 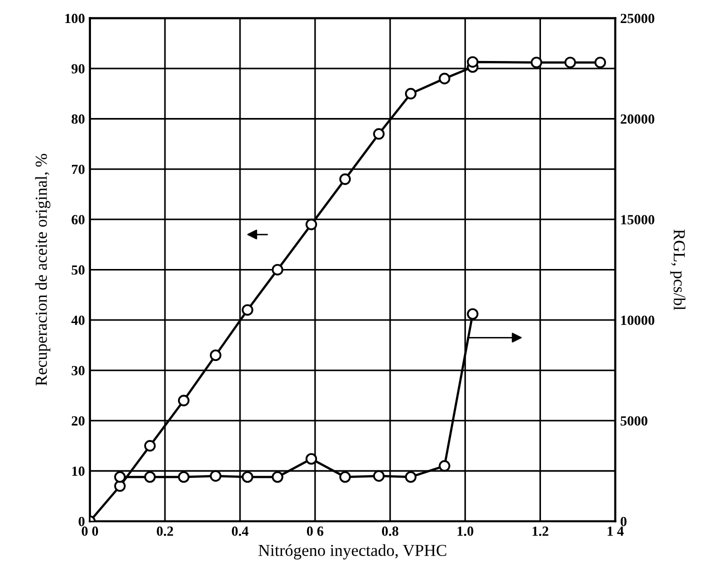 What do you see at coordinates (540, 531) in the screenshot?
I see `x-tick-label: 1.2` at bounding box center [540, 531].